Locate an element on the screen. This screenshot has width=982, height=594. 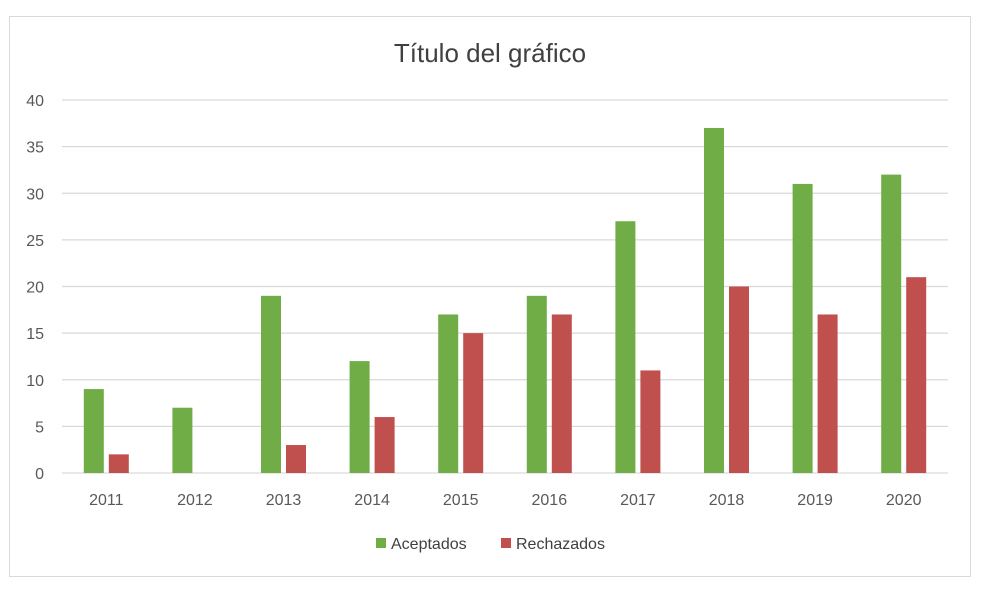
y-tick-label: 25 is located at coordinates (35, 241).